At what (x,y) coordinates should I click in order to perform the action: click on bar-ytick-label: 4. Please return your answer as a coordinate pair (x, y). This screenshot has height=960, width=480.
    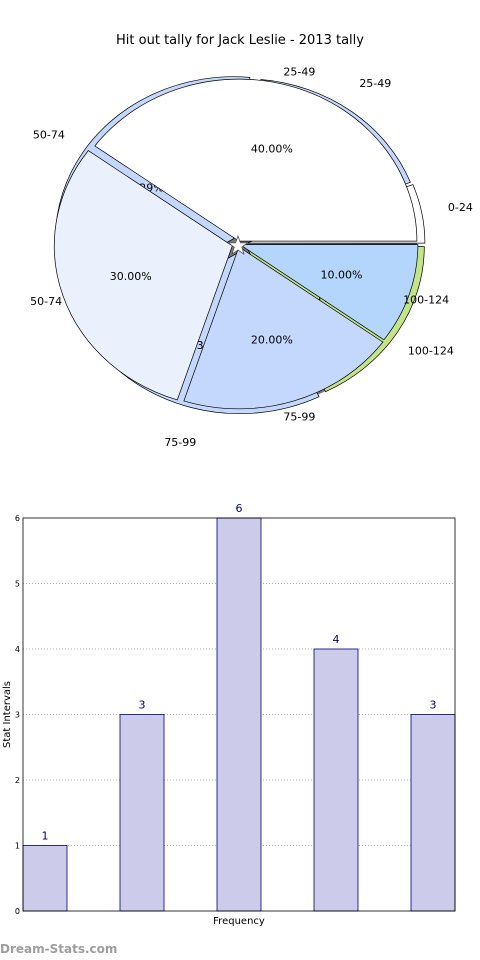
    Looking at the image, I should click on (17, 649).